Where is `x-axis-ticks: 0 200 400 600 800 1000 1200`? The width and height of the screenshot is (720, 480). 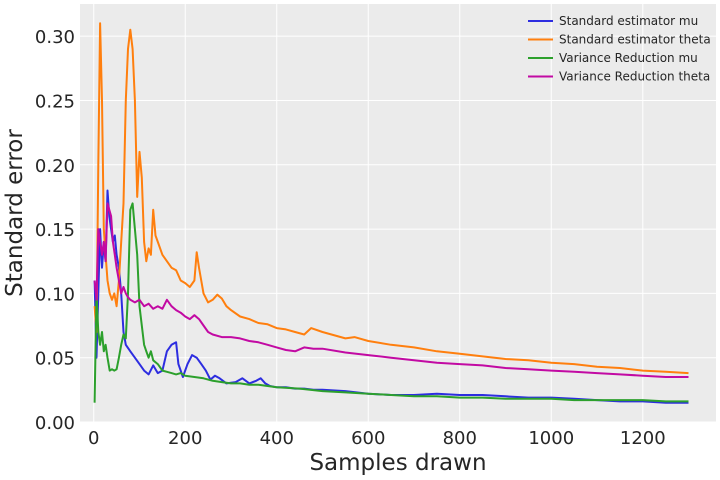 x-axis-ticks: 0 200 400 600 800 1000 1200 is located at coordinates (377, 438).